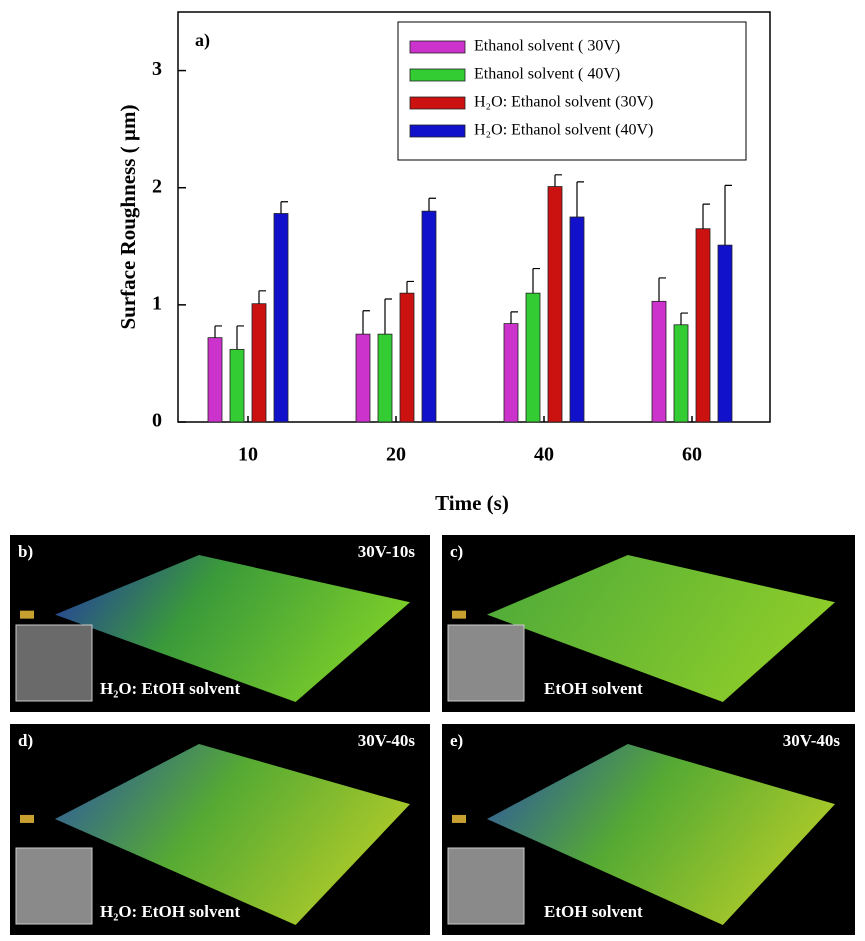 Image resolution: width=865 pixels, height=941 pixels. I want to click on panel-label: b), so click(25, 551).